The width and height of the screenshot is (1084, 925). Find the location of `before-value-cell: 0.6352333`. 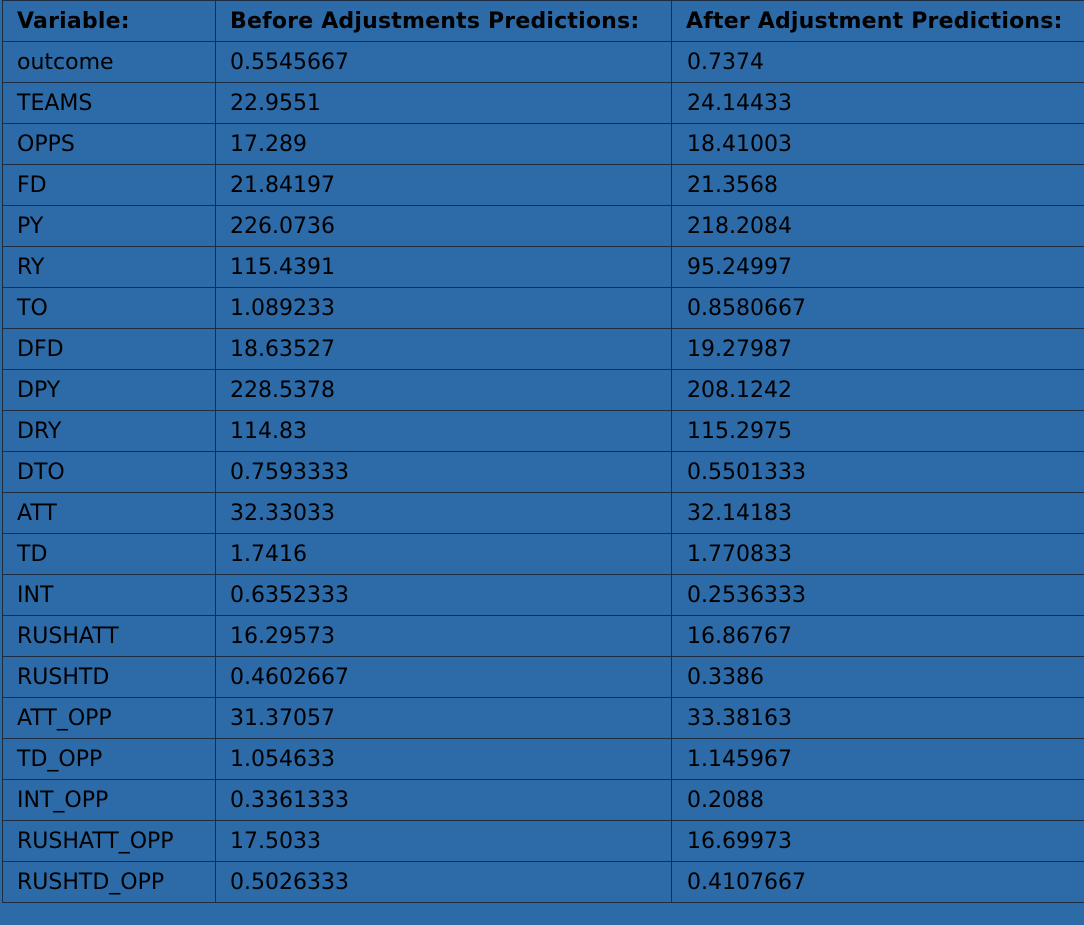

before-value-cell: 0.6352333 is located at coordinates (443, 595).